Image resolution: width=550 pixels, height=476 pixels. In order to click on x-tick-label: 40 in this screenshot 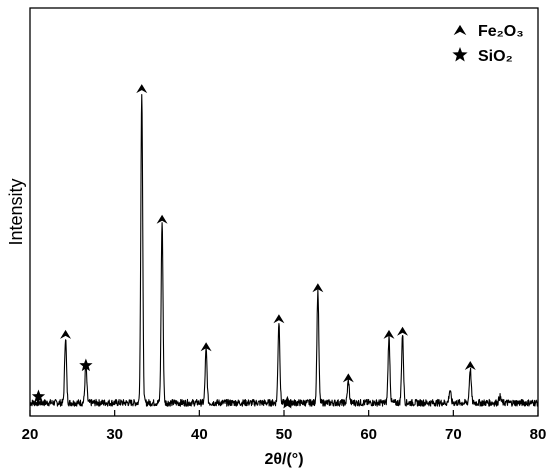, I will do `click(199, 434)`.